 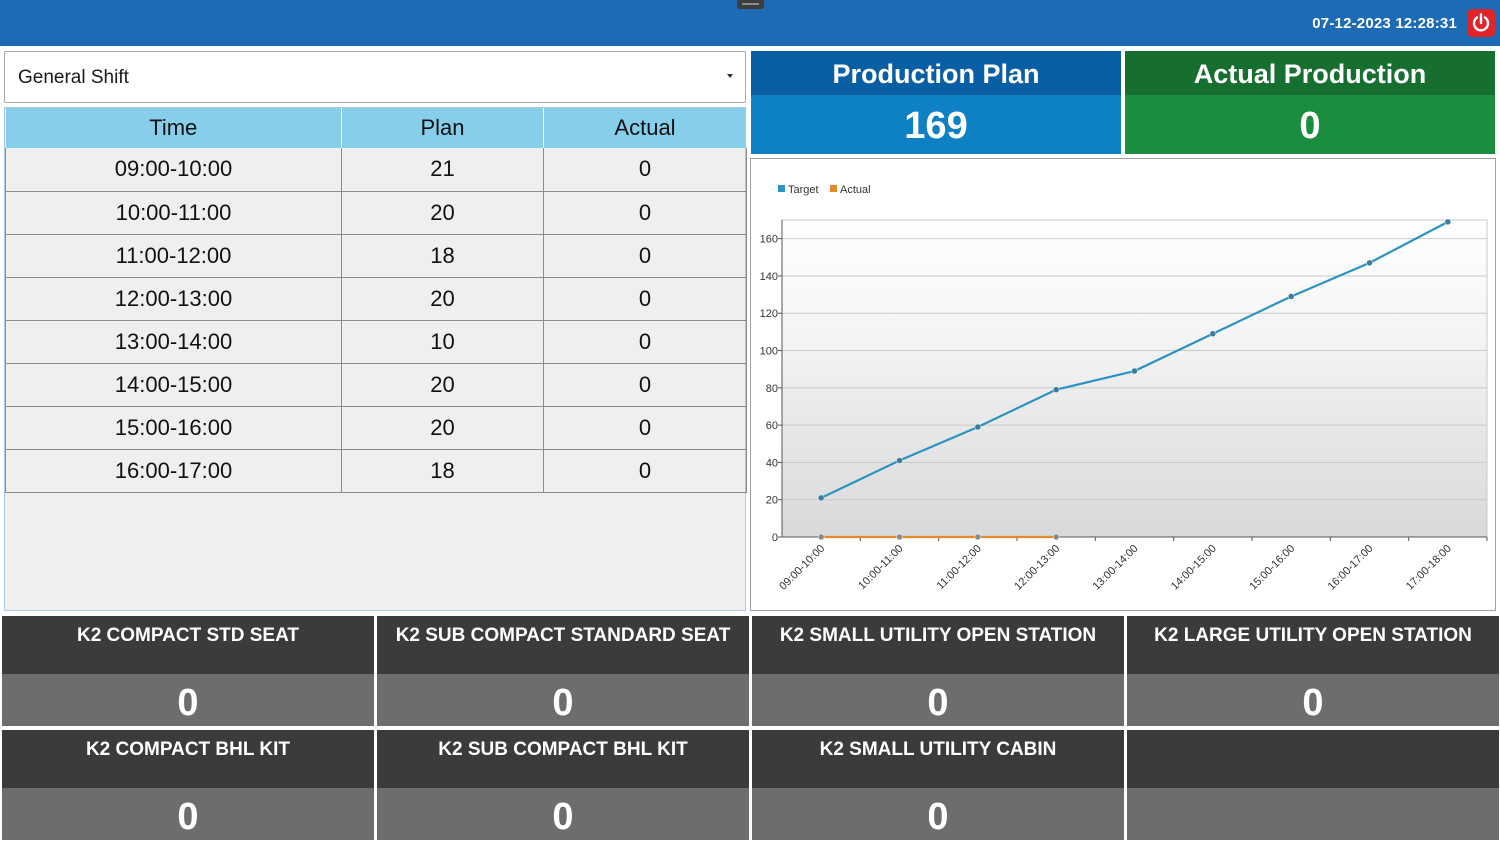 I want to click on x-tick-label: 13:00-14:00, so click(x=1116, y=568).